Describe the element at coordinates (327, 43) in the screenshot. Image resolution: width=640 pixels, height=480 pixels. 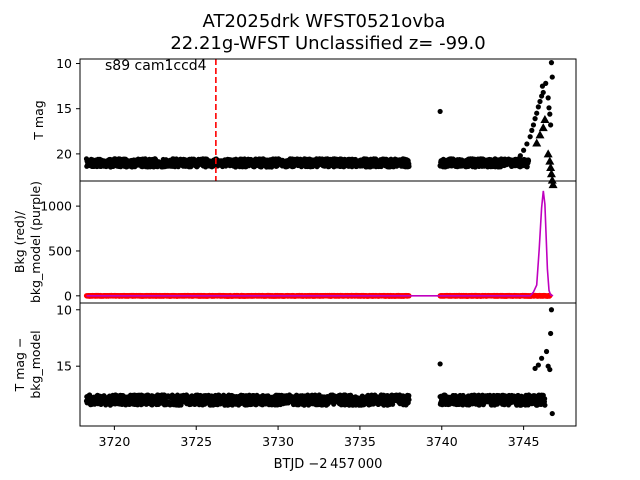
I see `chart-title-line-2: 22.21g-WFST Unclassified z= -99.0` at that location.